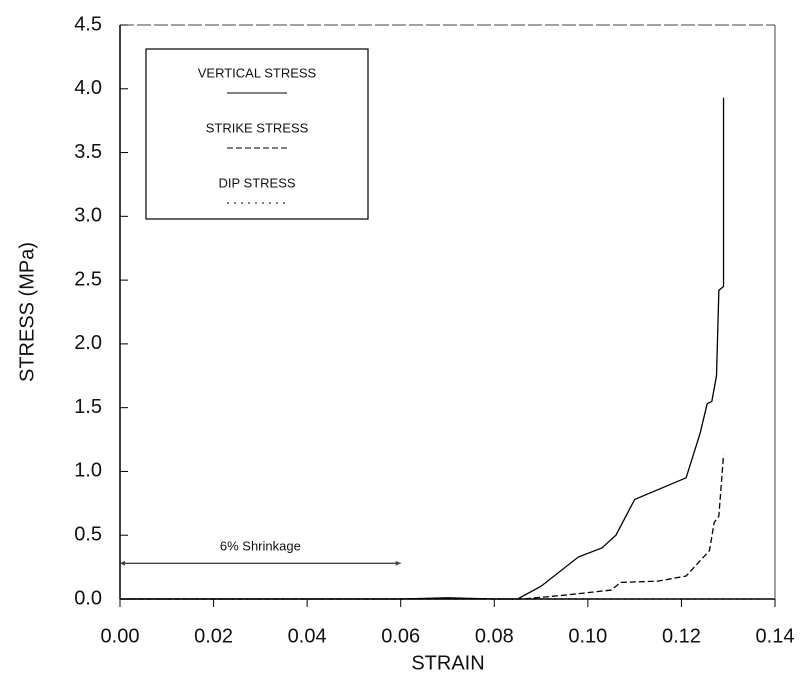 The width and height of the screenshot is (810, 685). What do you see at coordinates (447, 663) in the screenshot?
I see `x-axis-label: STRAIN` at bounding box center [447, 663].